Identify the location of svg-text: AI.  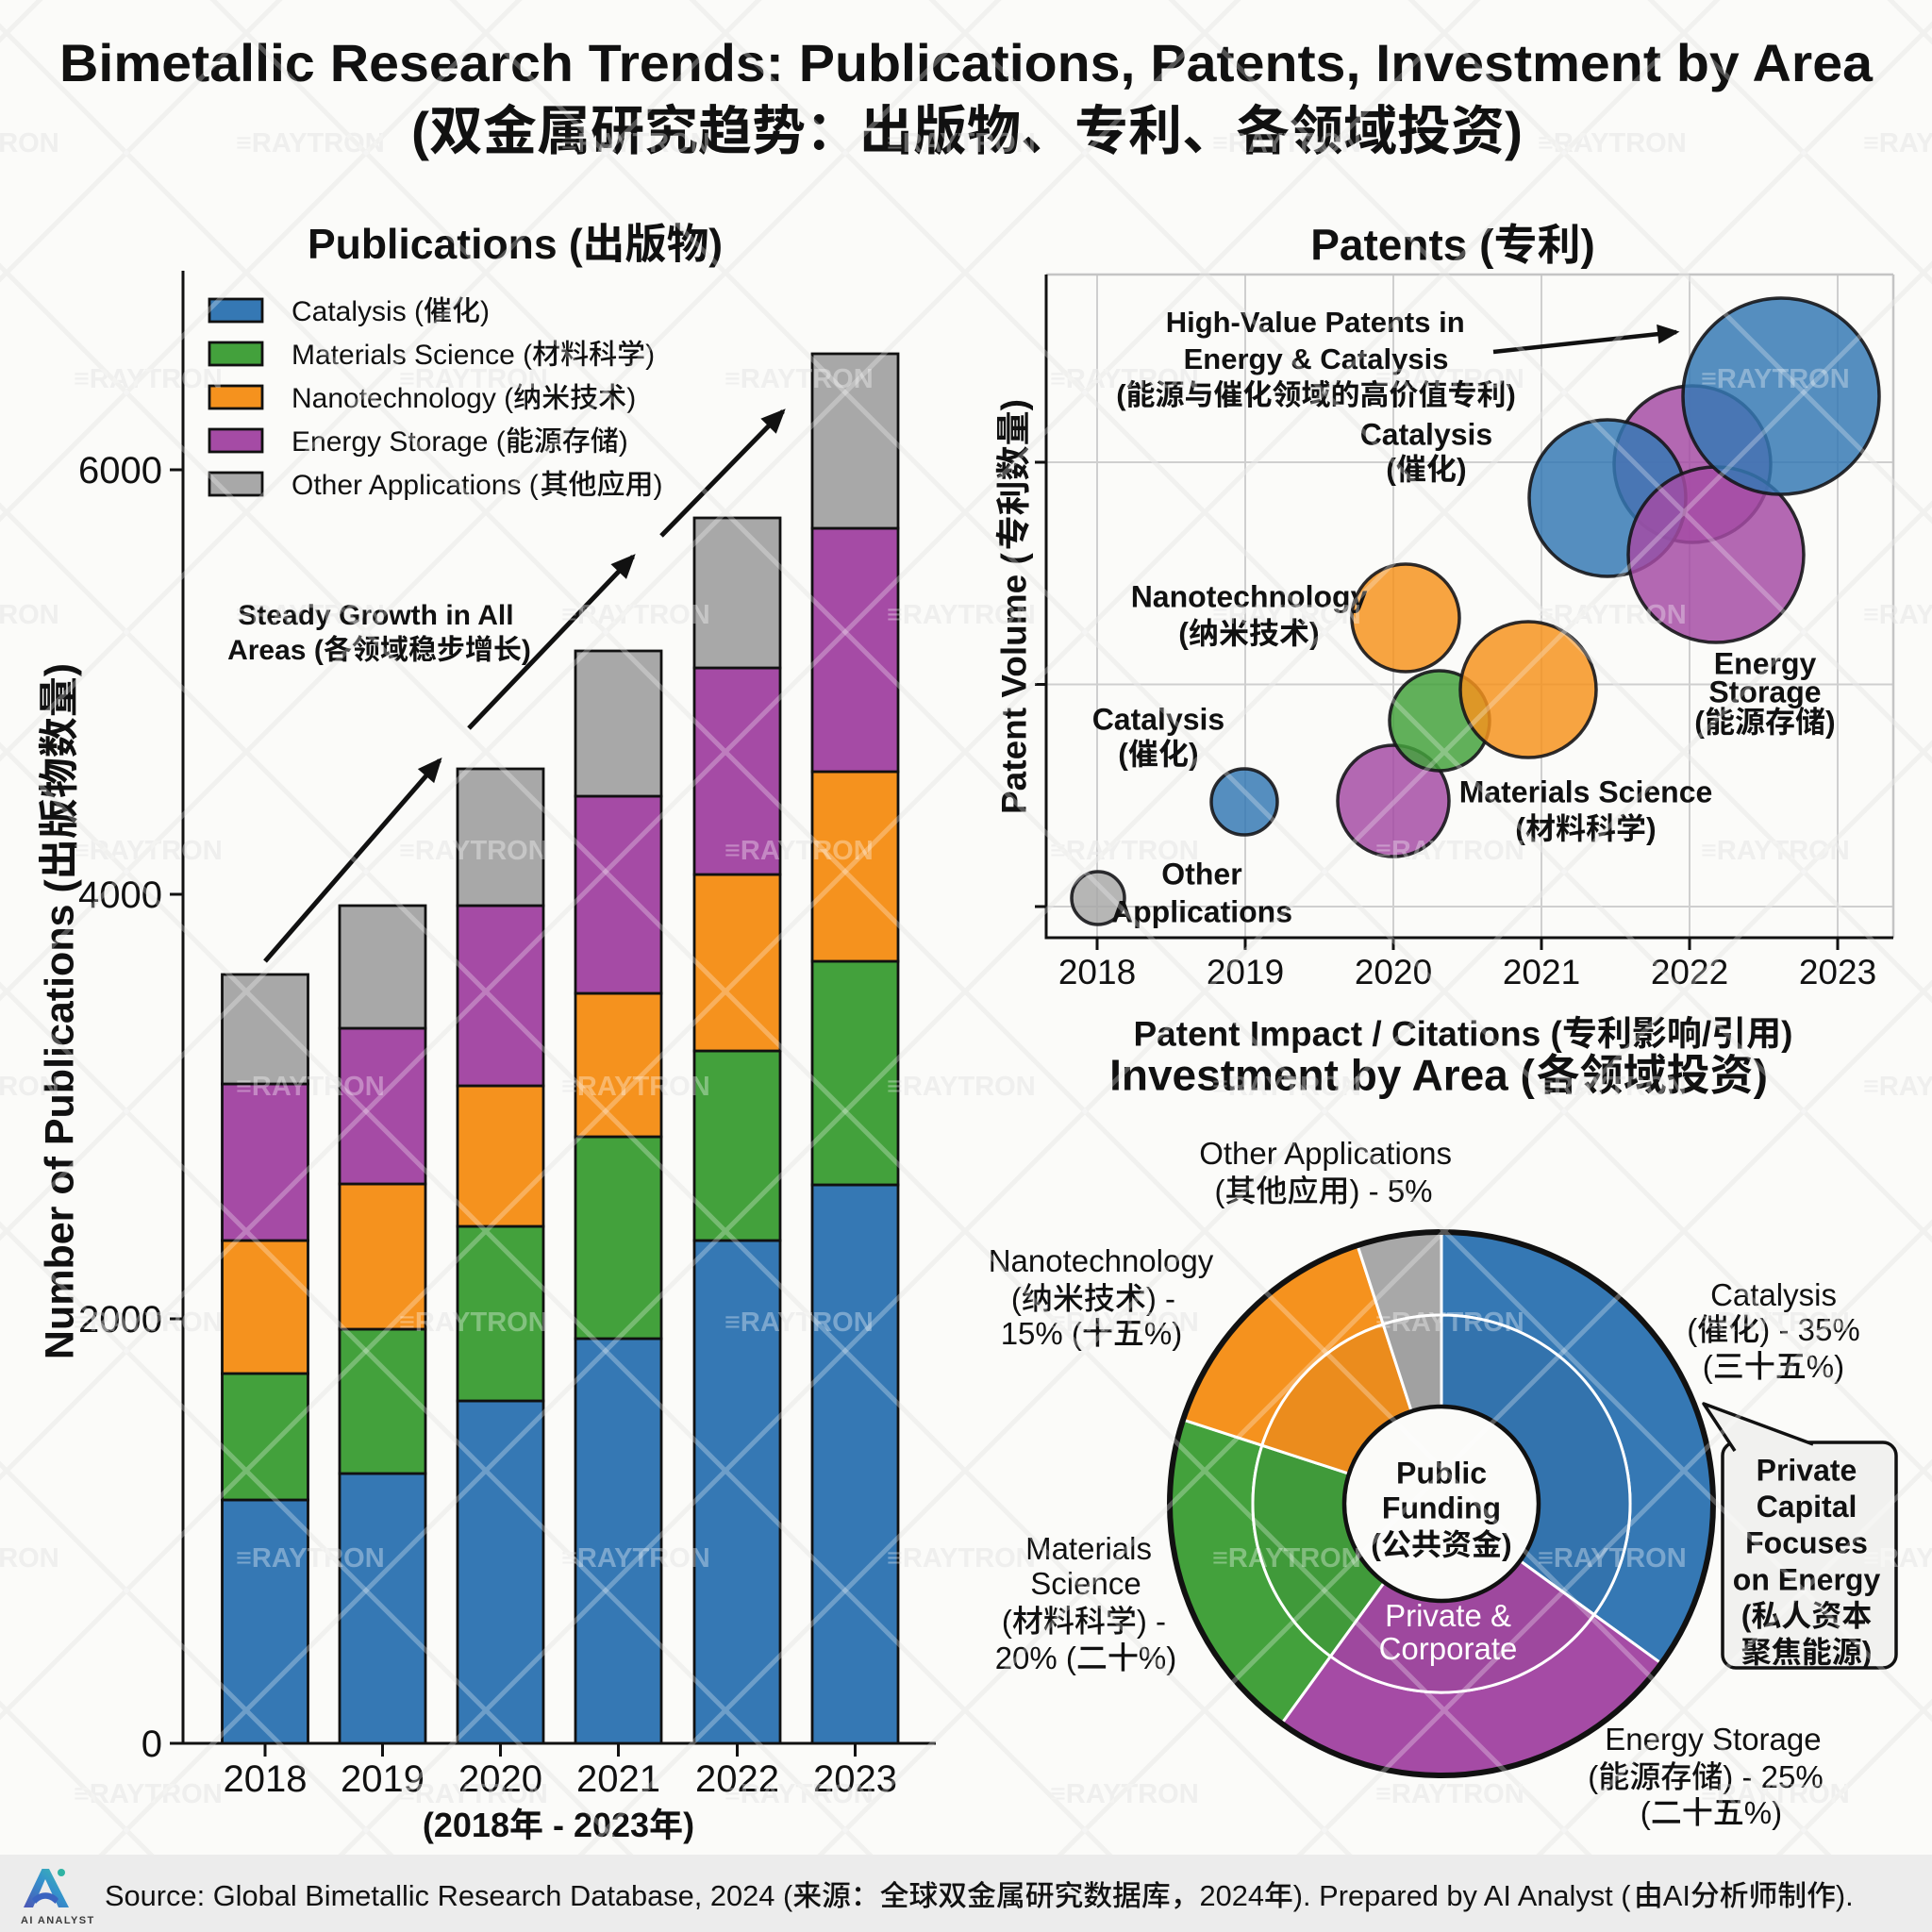
(1677, 1895).